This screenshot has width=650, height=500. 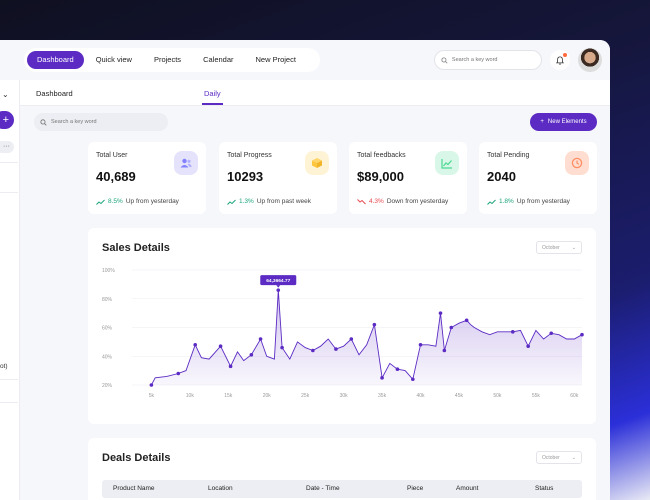 I want to click on stat-note: Down from yesterday, so click(x=417, y=201).